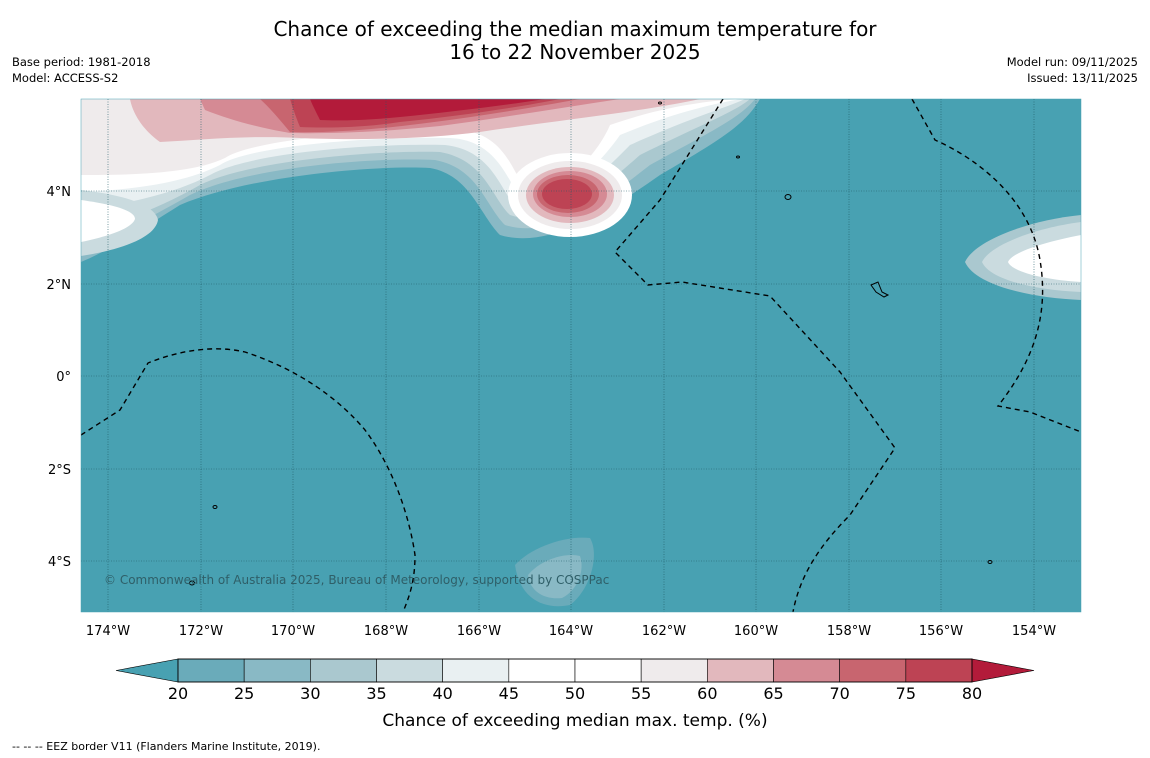 The width and height of the screenshot is (1150, 758). I want to click on colorbar-tick-labels: 20 25 30 35 40 45 50 55 60 65 70 75 80, so click(575, 693).